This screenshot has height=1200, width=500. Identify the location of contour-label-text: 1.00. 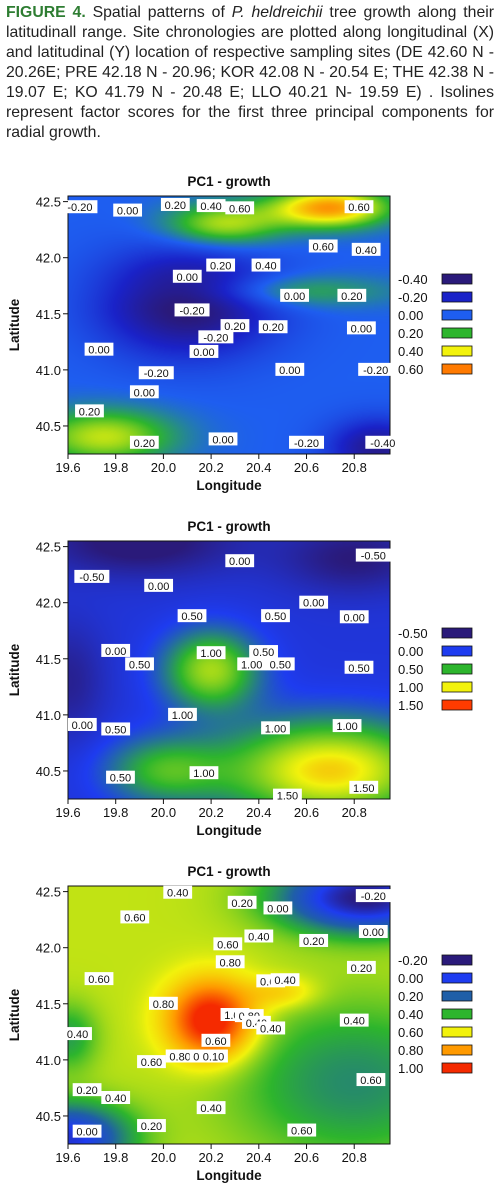
(203, 774).